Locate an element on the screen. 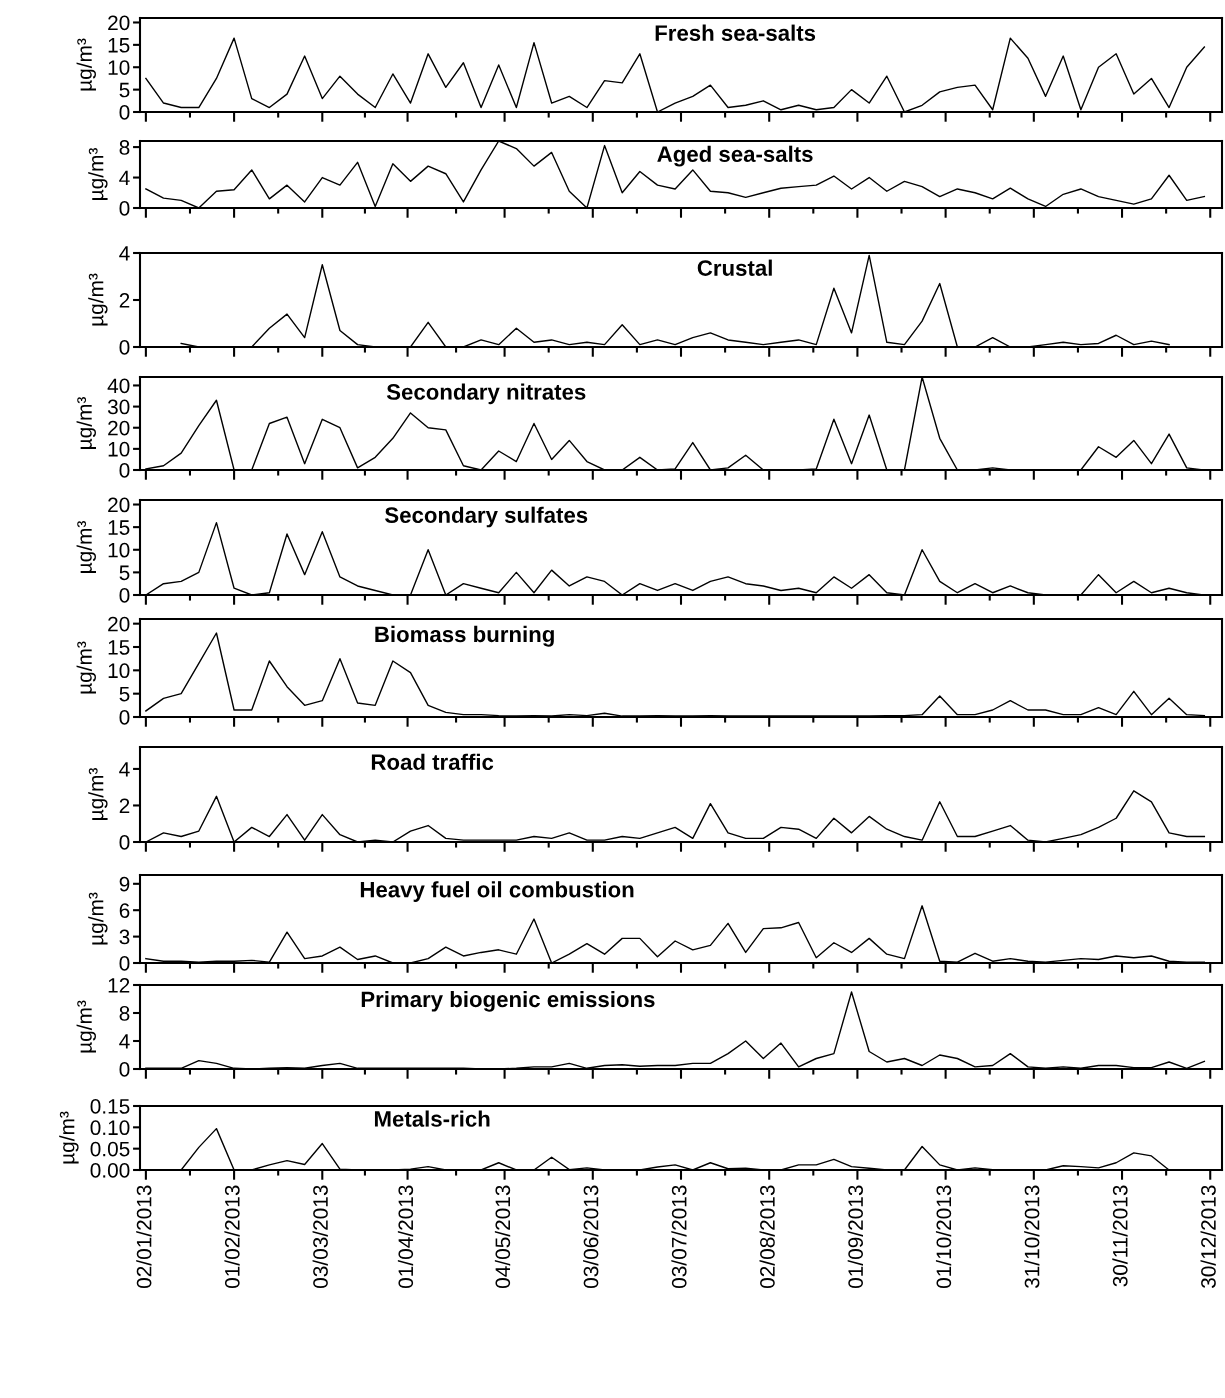 Image resolution: width=1225 pixels, height=1398 pixels. chart-title: Crustal is located at coordinates (734, 267).